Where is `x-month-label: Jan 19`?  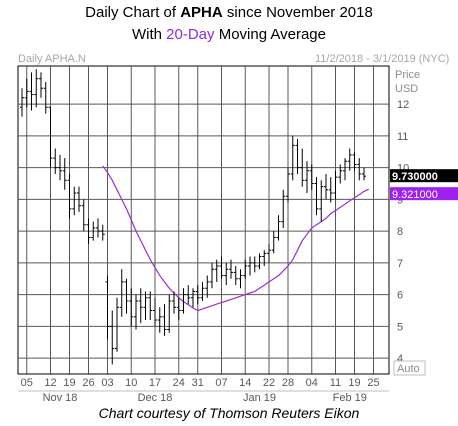 x-month-label: Jan 19 is located at coordinates (259, 398).